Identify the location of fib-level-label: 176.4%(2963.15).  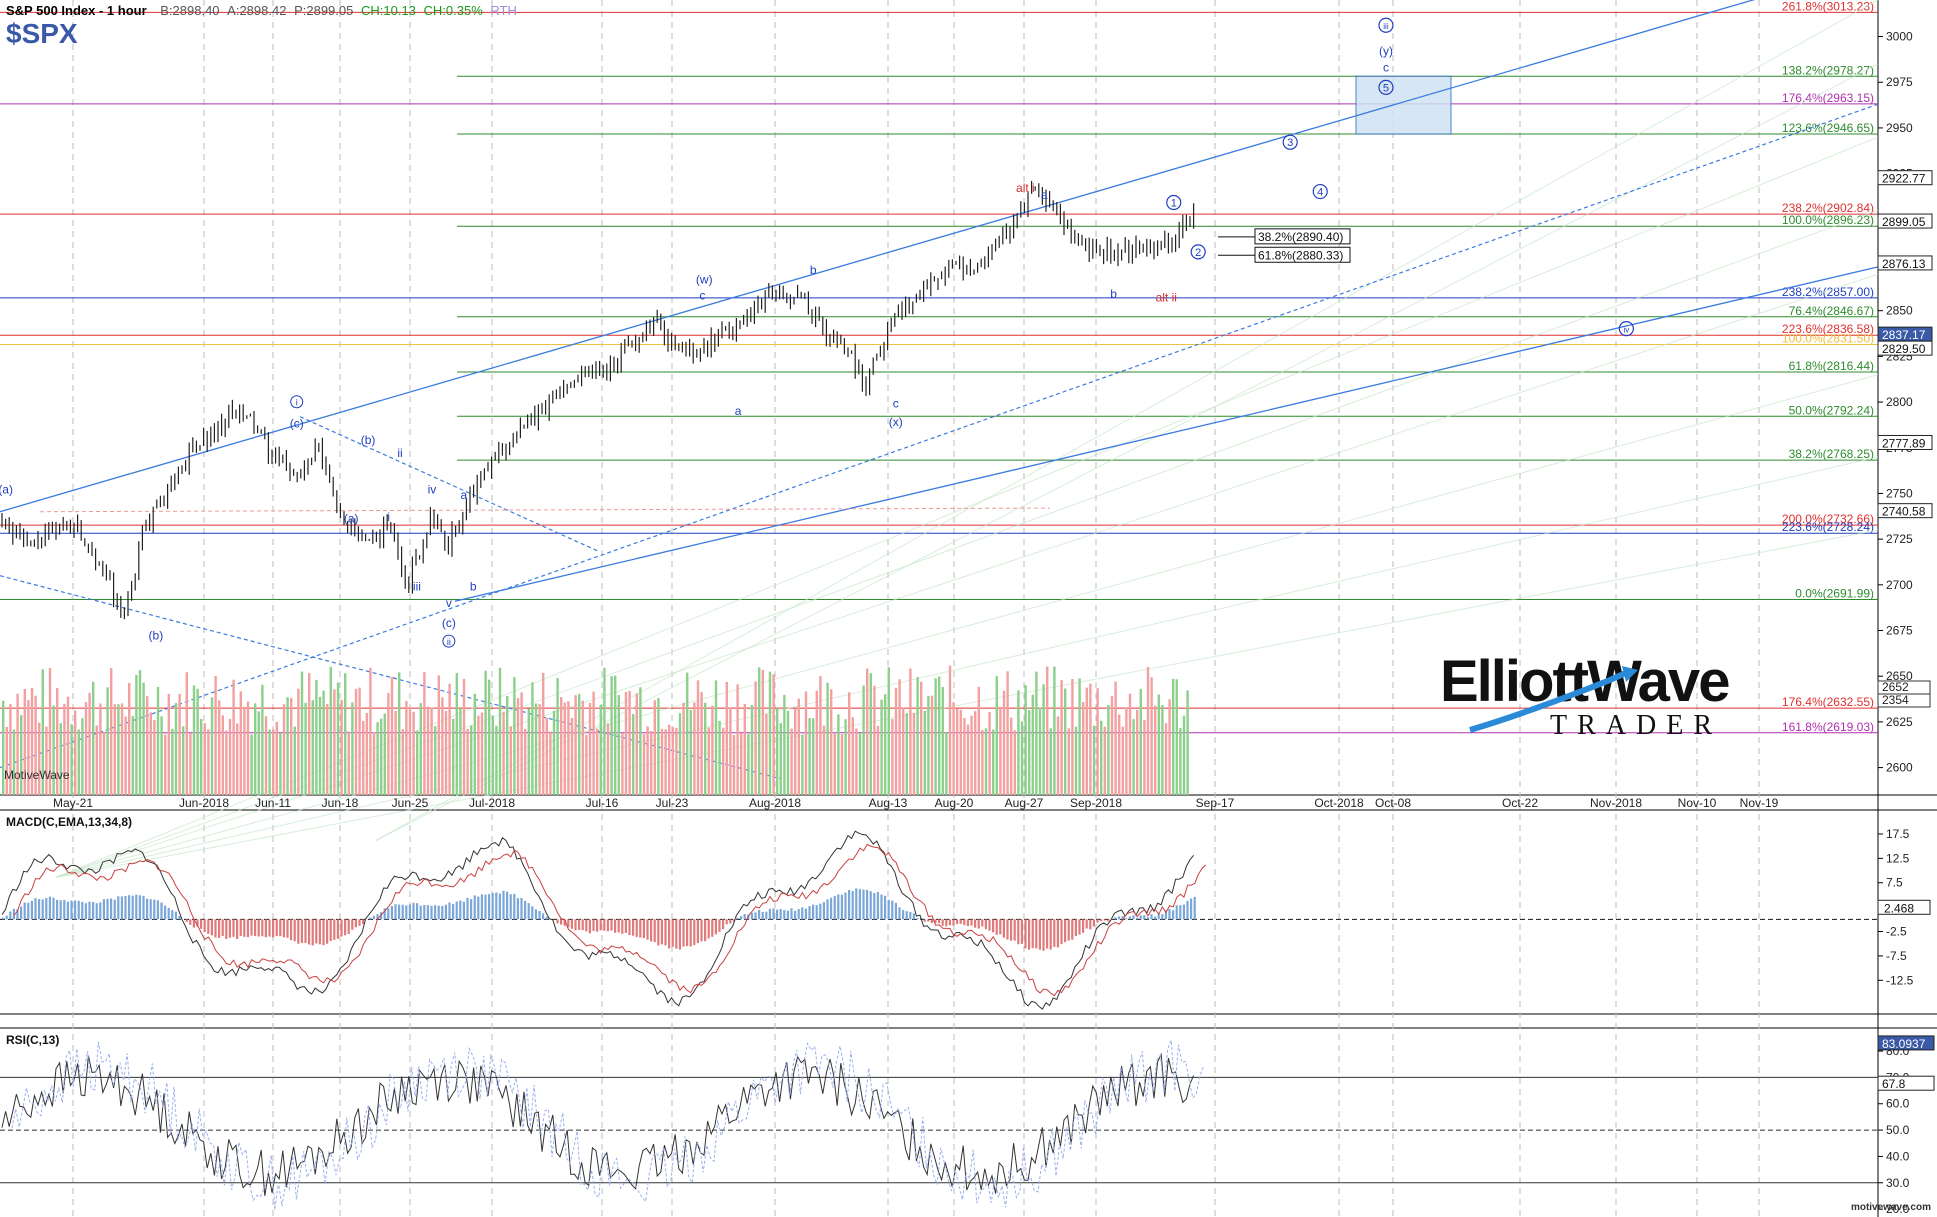
(1828, 98).